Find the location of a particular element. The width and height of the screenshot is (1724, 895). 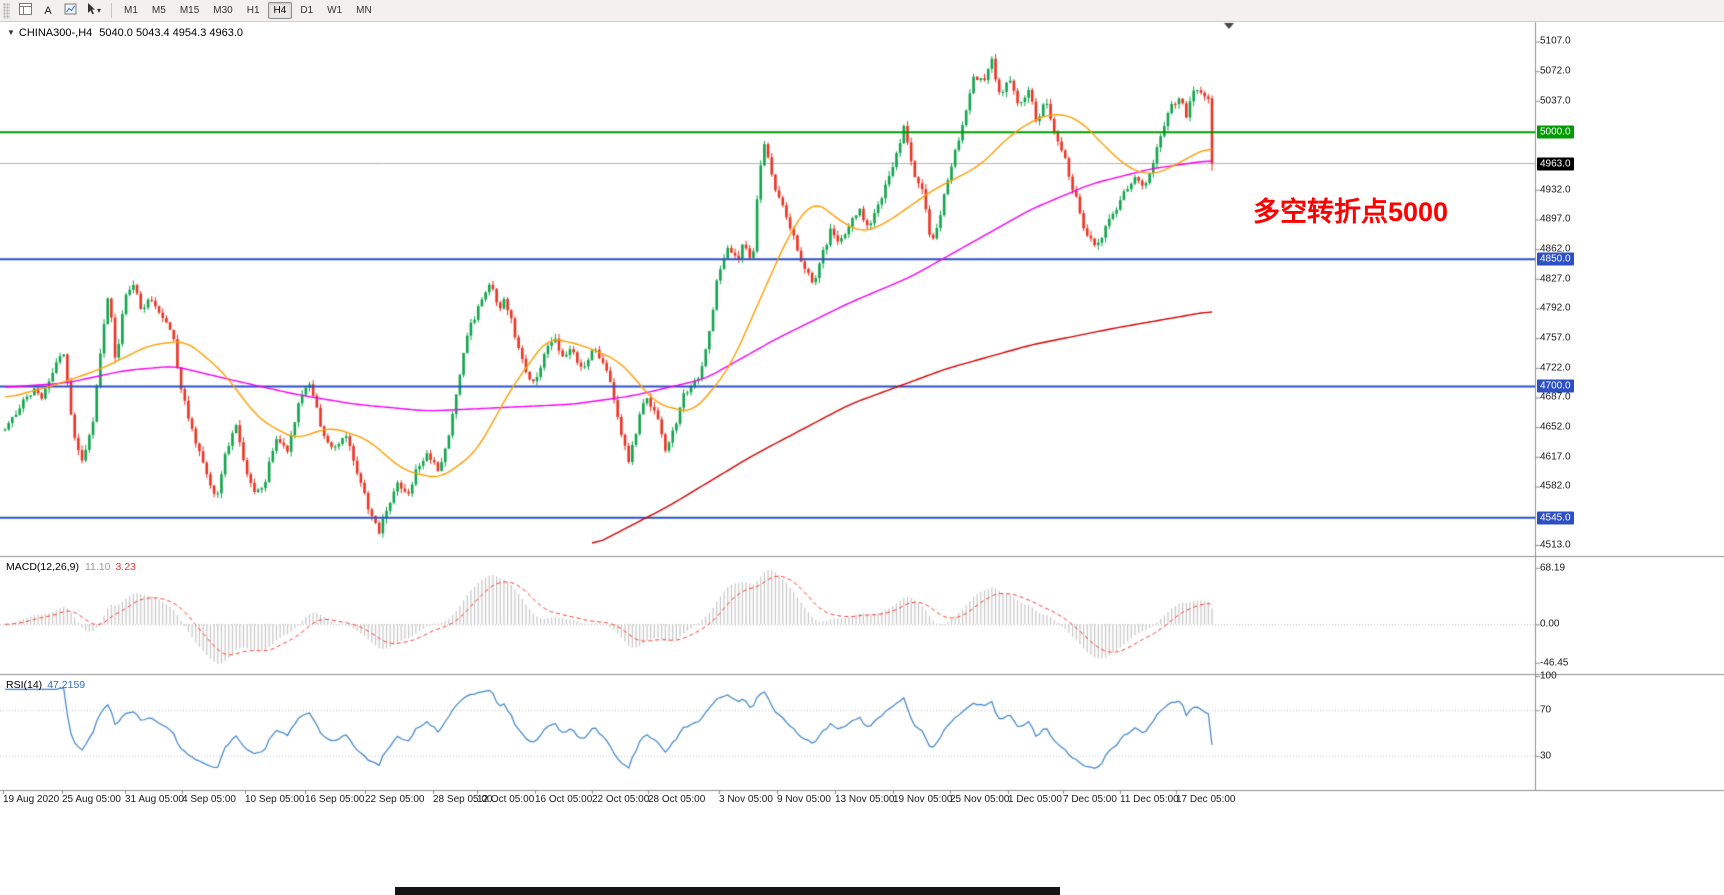

time-axis-label: 25 Aug 05:00 is located at coordinates (91, 799).